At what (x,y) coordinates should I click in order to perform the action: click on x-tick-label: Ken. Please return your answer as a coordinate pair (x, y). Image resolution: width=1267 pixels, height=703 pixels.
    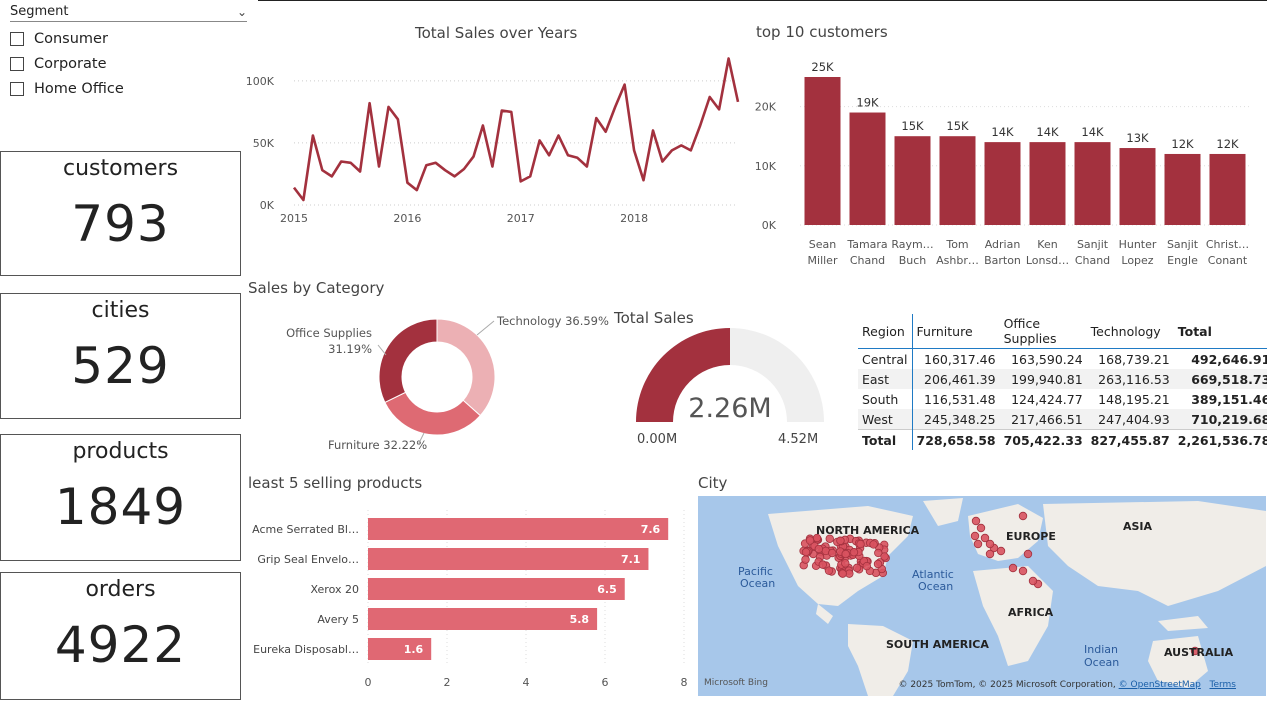
    Looking at the image, I should click on (1047, 244).